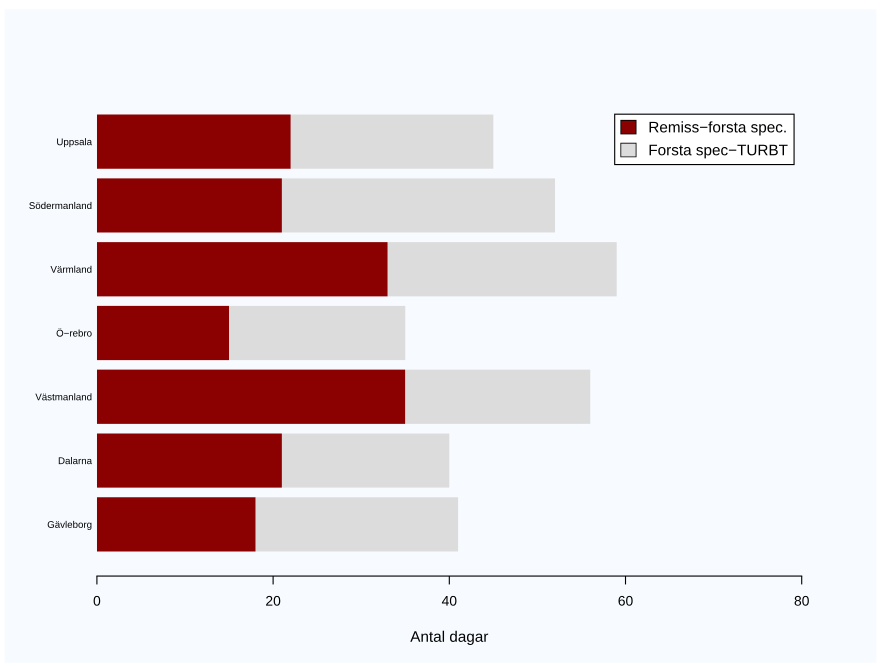 The width and height of the screenshot is (881, 666). What do you see at coordinates (719, 151) in the screenshot?
I see `legend-label: Forsta spec−TURBT` at bounding box center [719, 151].